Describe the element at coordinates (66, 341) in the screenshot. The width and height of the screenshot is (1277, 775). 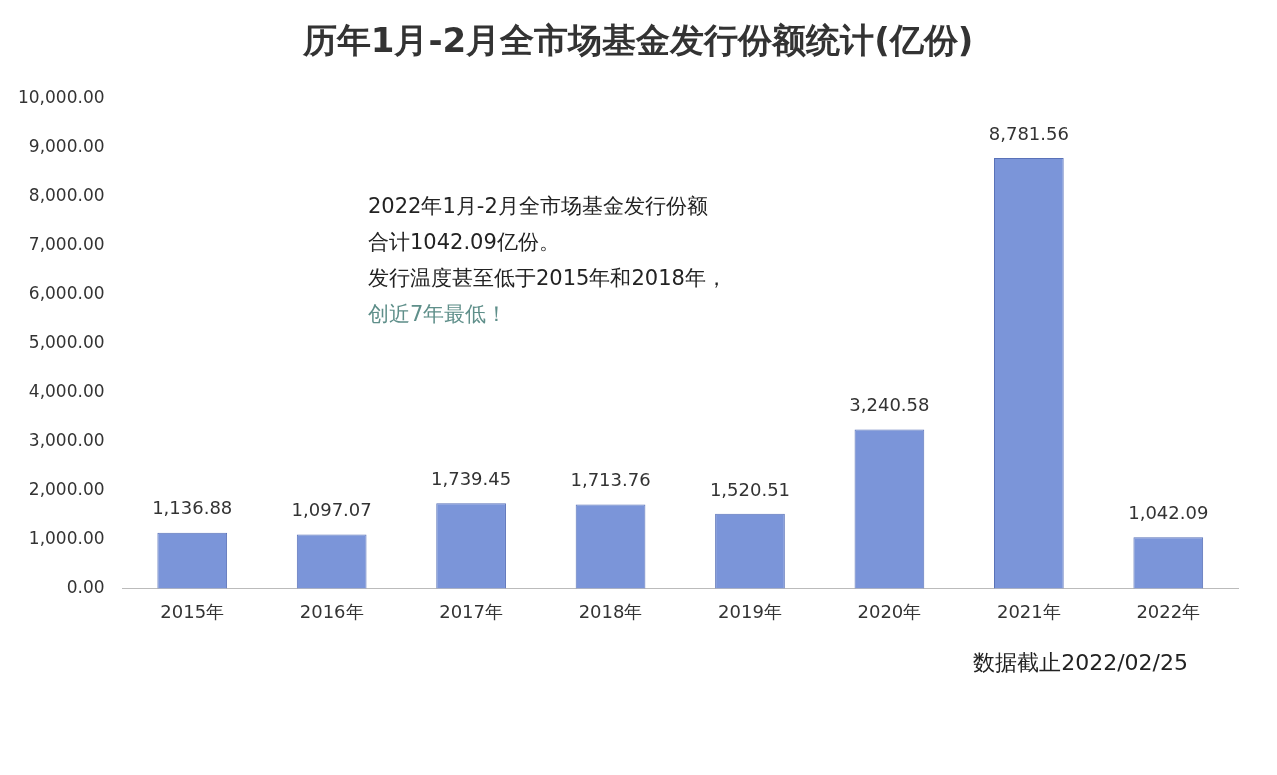
I see `y-tick-label: 5,000.00` at that location.